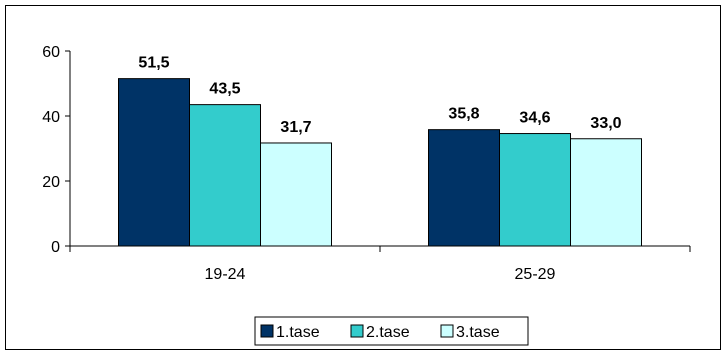  I want to click on y-tick-label: 60, so click(51, 52).